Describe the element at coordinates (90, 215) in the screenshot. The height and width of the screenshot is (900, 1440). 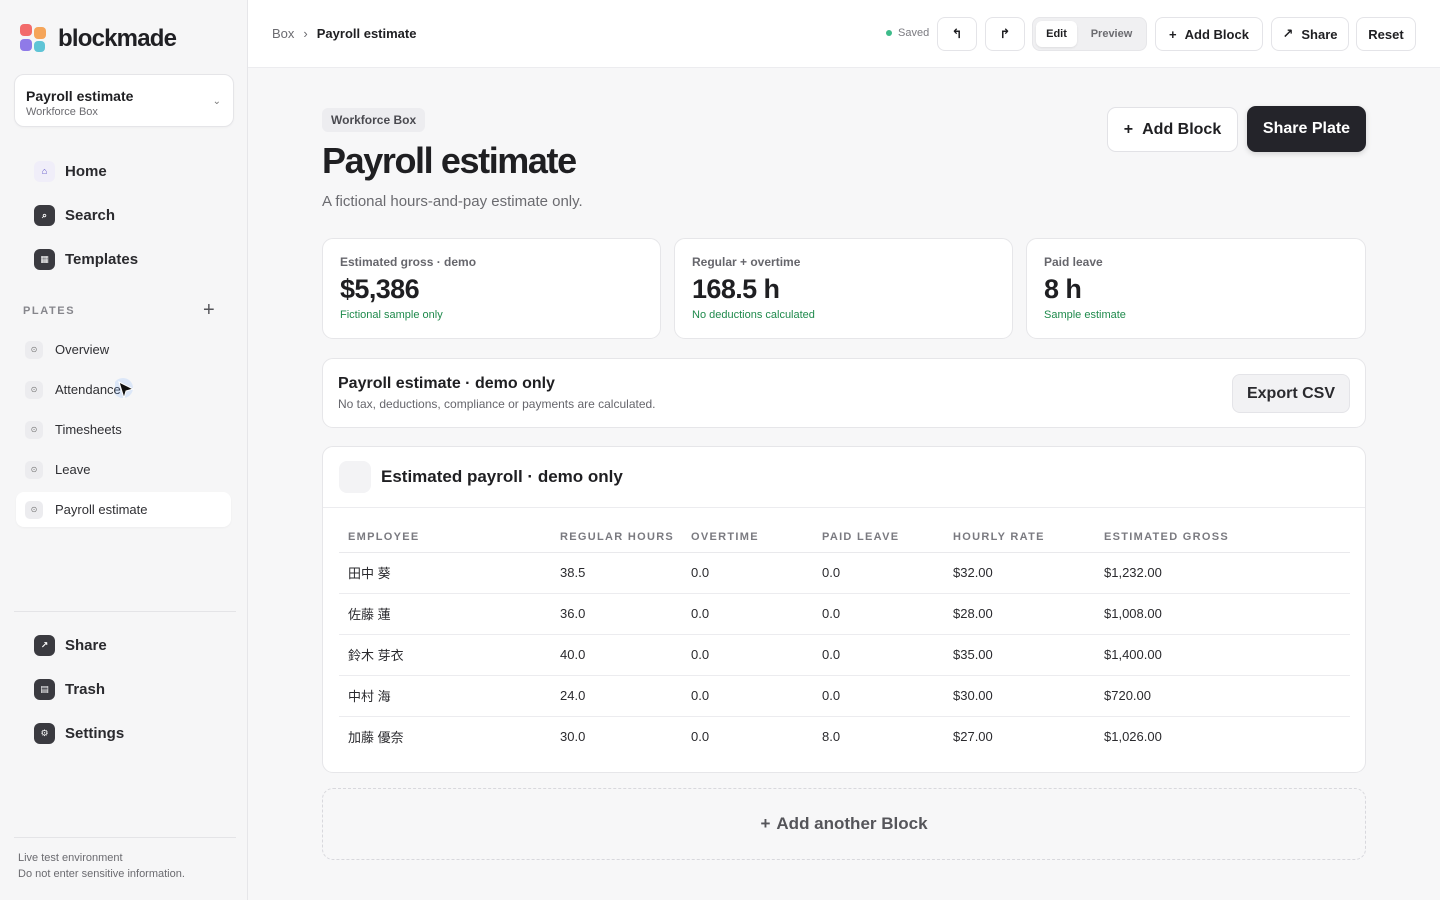
I see `nav-search-label: Search` at that location.